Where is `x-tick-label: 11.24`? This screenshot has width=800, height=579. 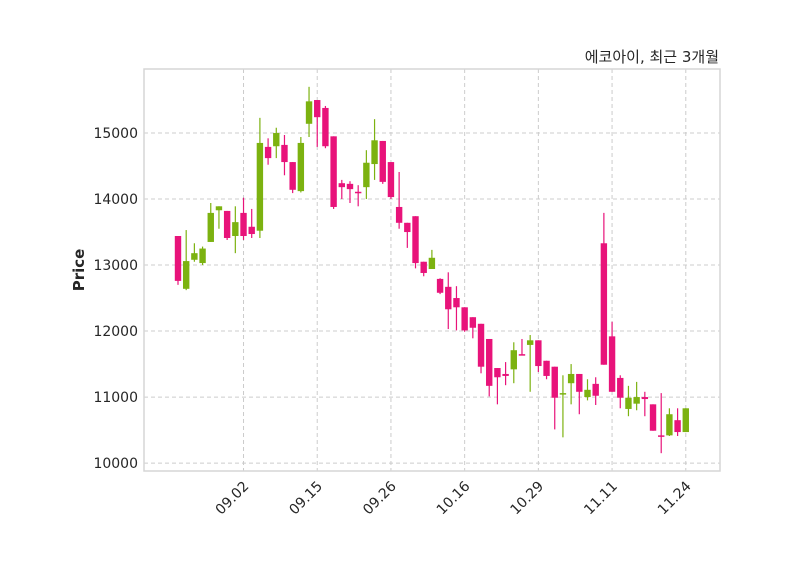 x-tick-label: 11.24 is located at coordinates (675, 498).